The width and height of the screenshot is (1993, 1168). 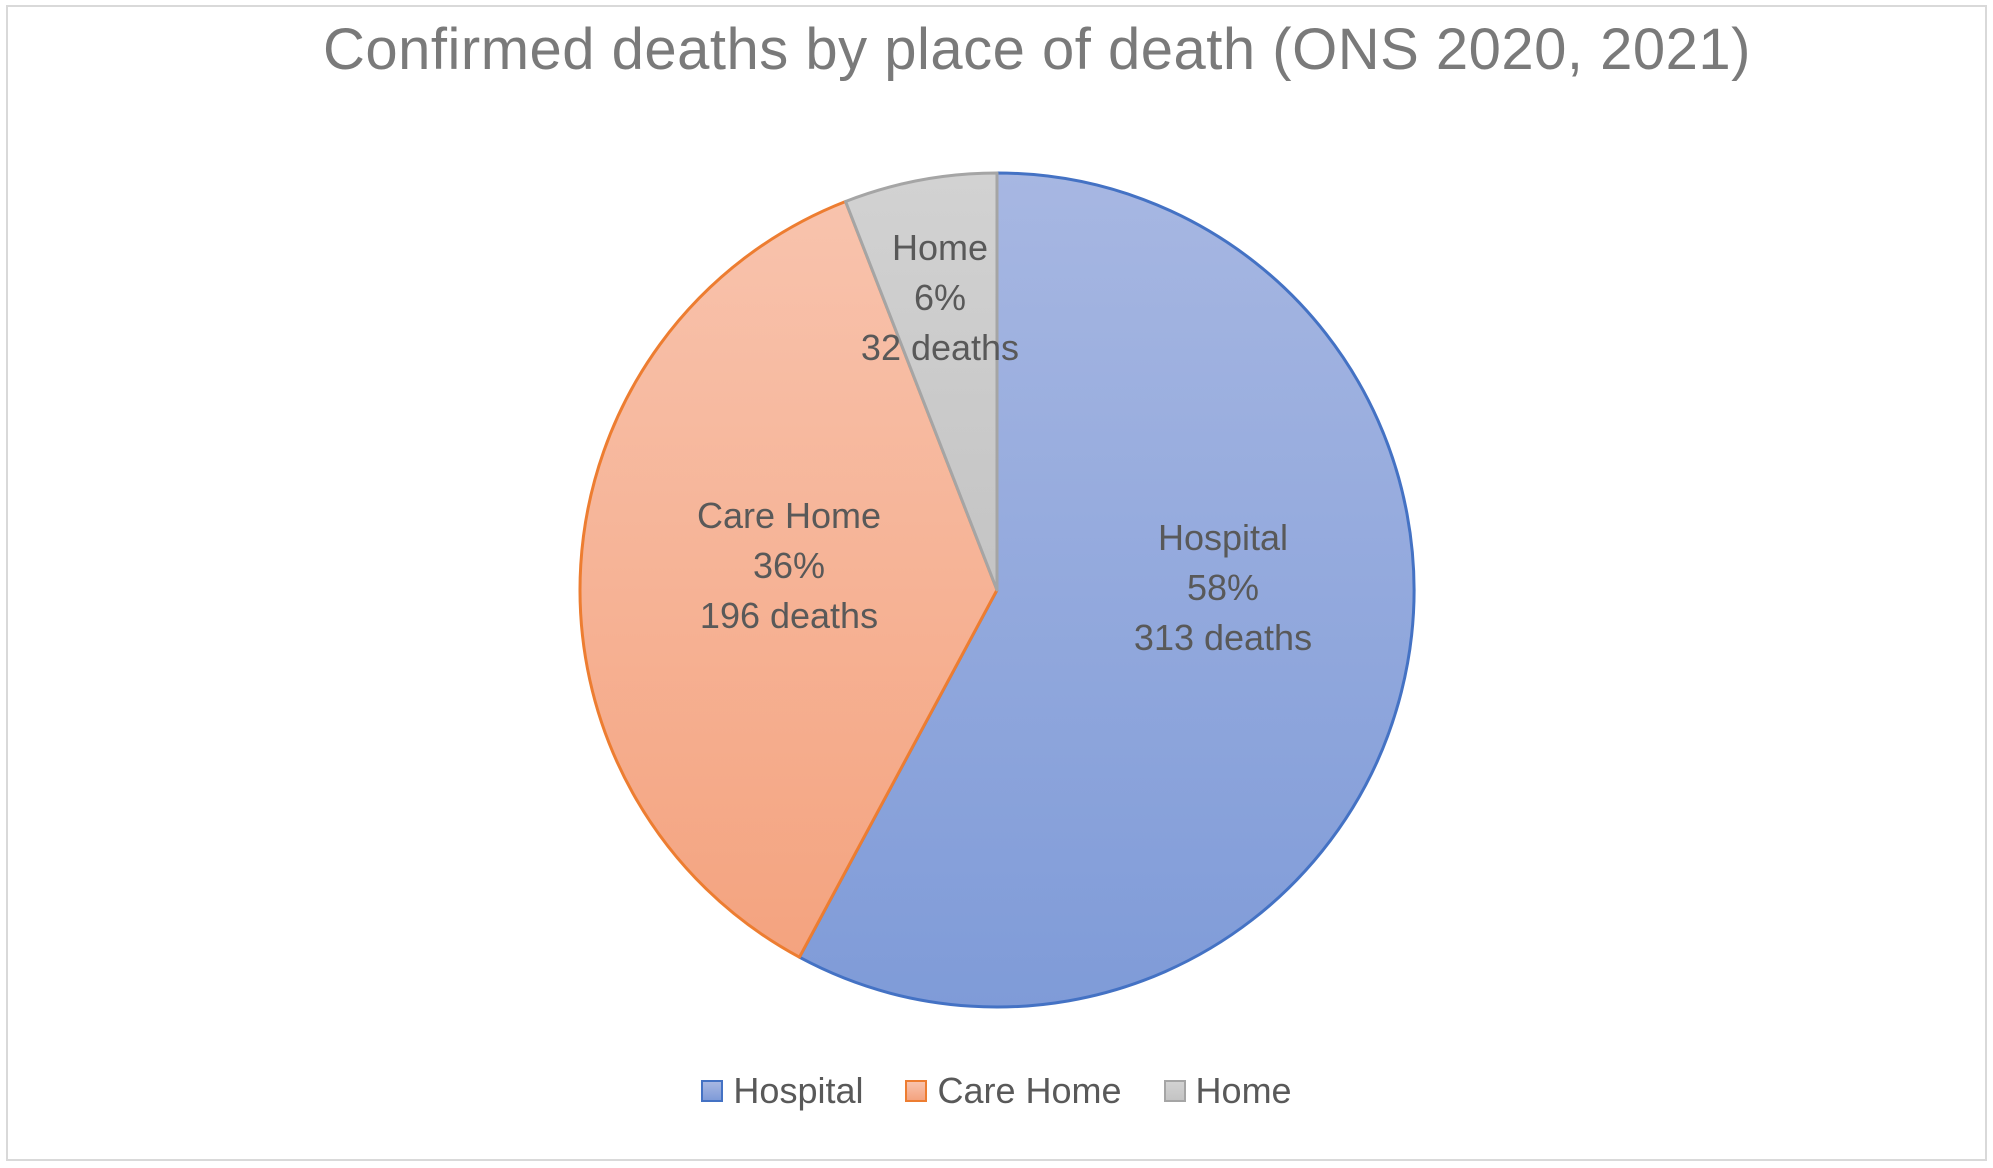 I want to click on pie-slice-home, so click(x=921, y=381).